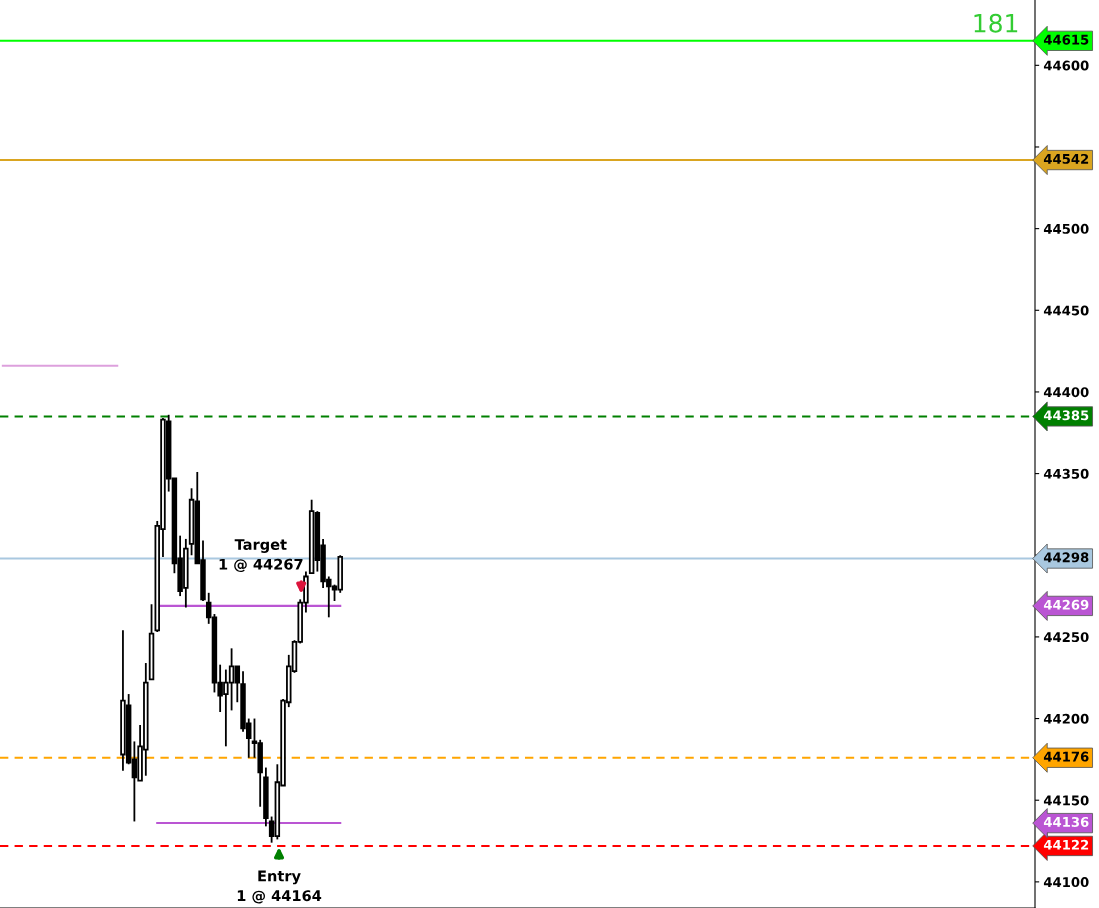  I want to click on y-tick-label: 44450, so click(1066, 310).